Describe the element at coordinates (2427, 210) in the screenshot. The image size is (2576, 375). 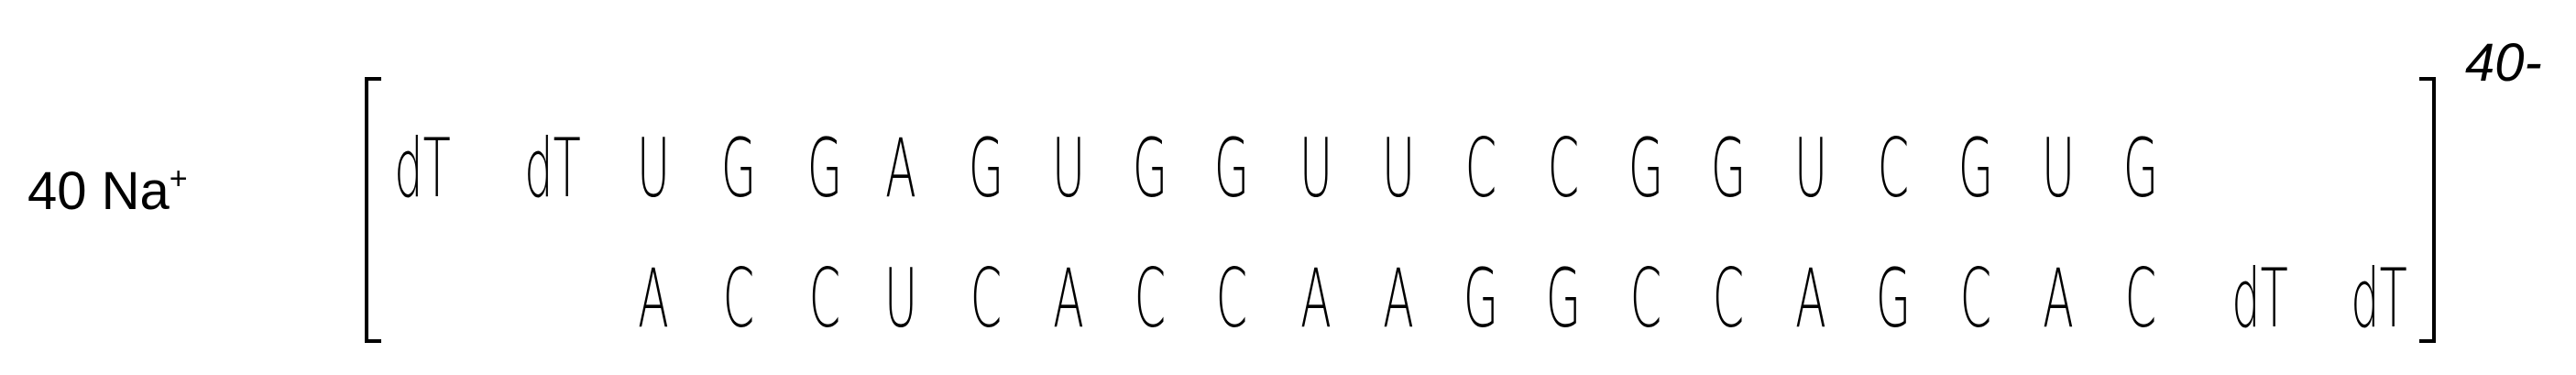
I see `right-bracket` at that location.